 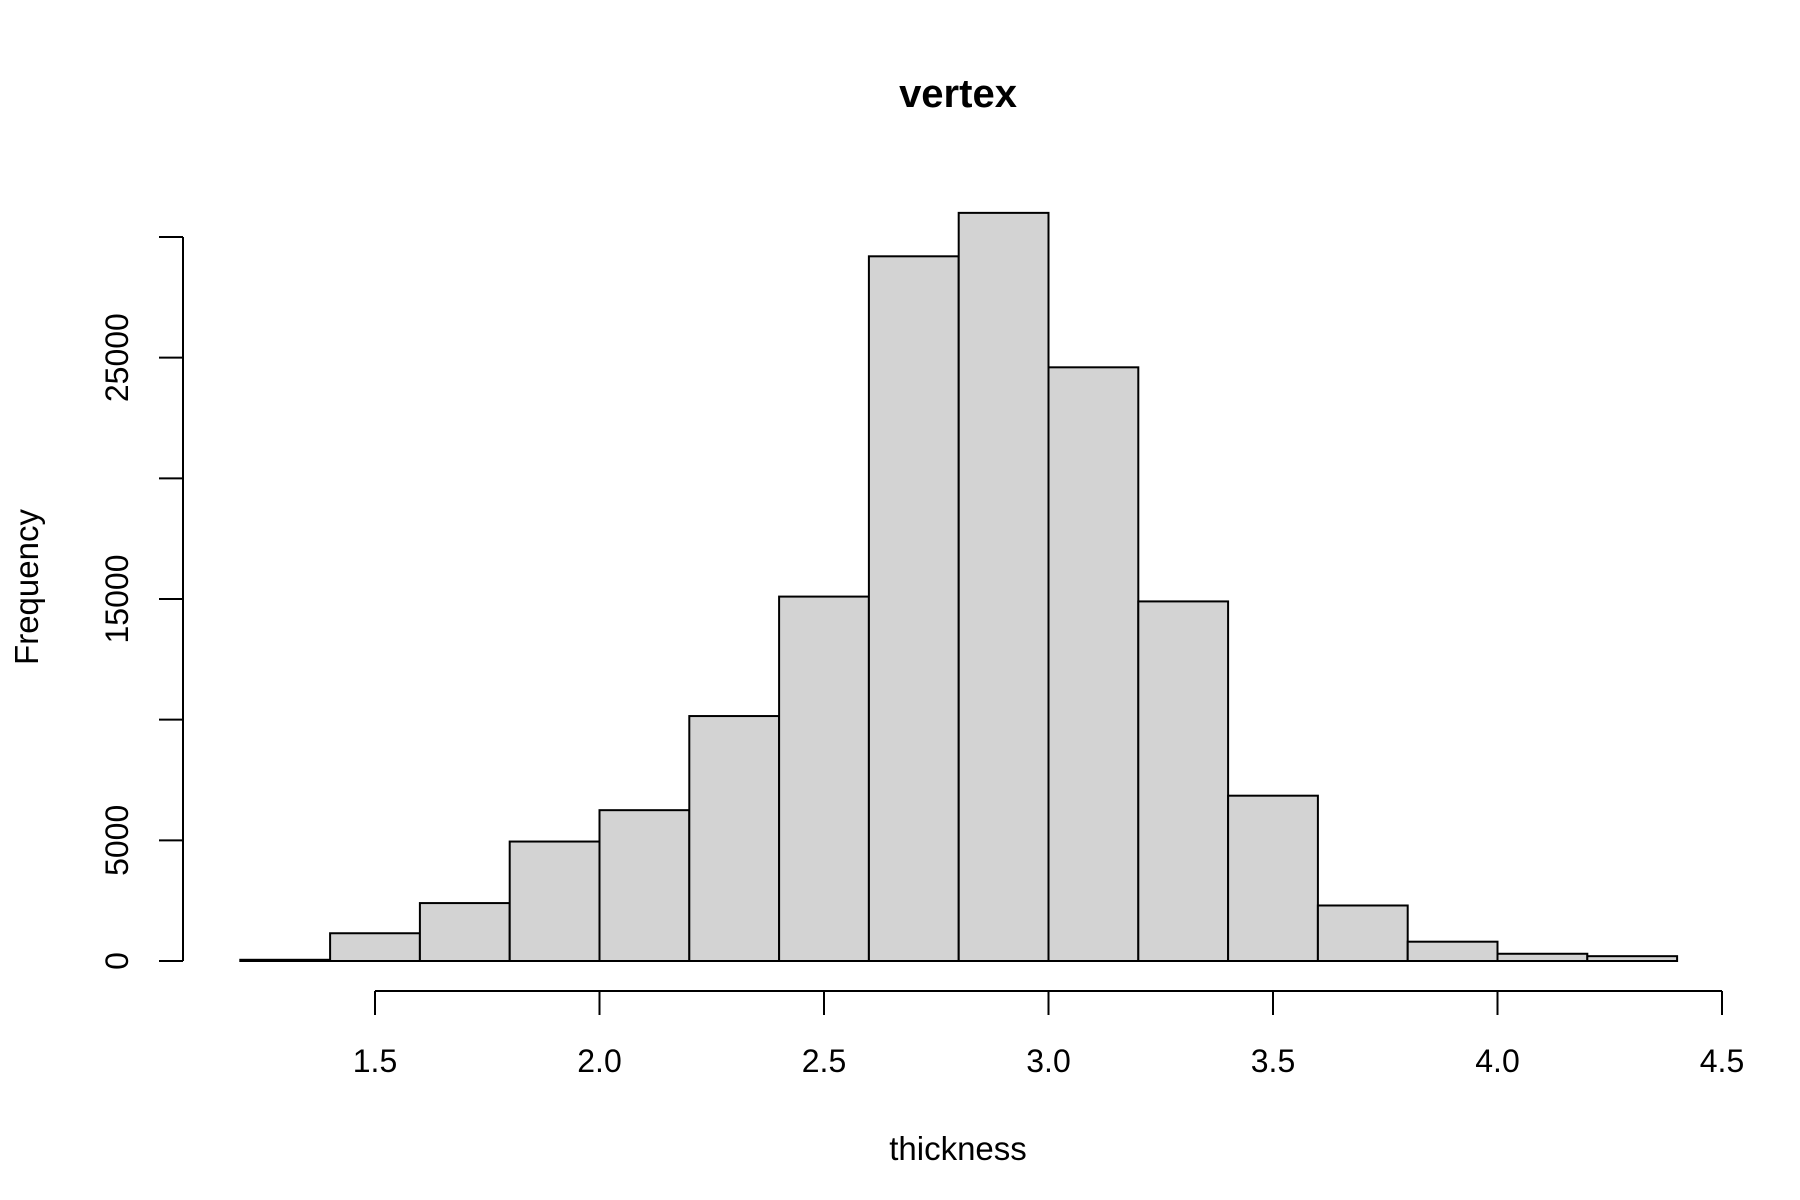 I want to click on y-tick-label: 25000, so click(x=117, y=357).